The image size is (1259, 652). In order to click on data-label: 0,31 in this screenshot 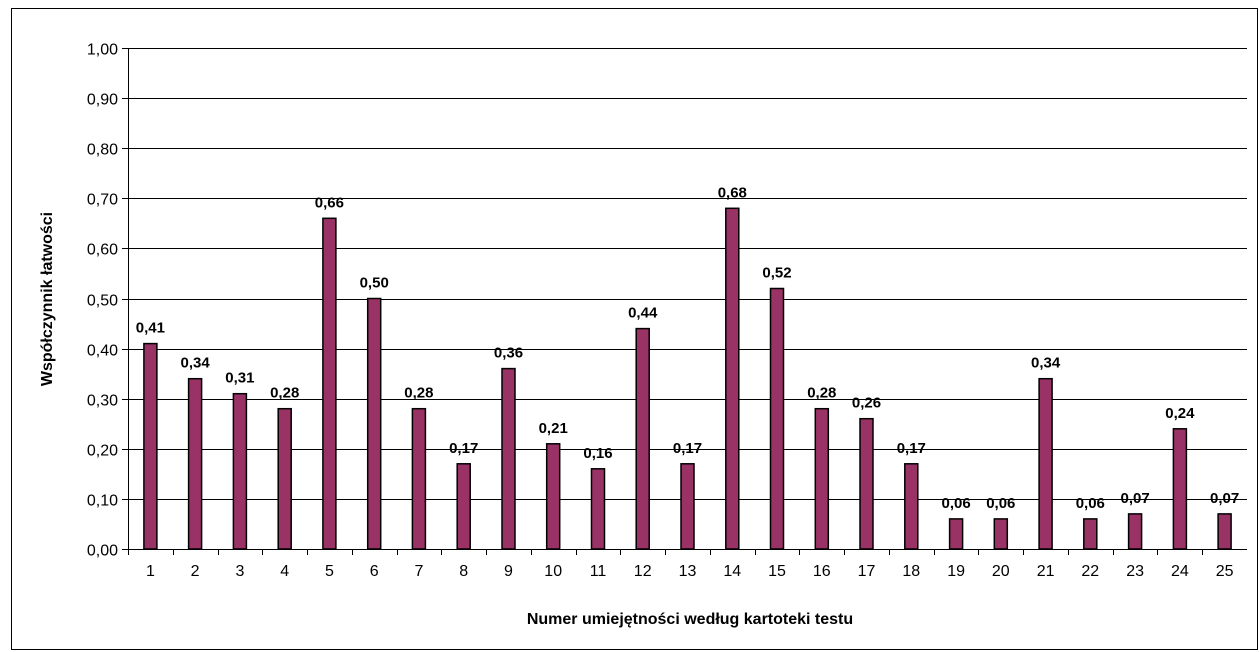, I will do `click(239, 378)`.